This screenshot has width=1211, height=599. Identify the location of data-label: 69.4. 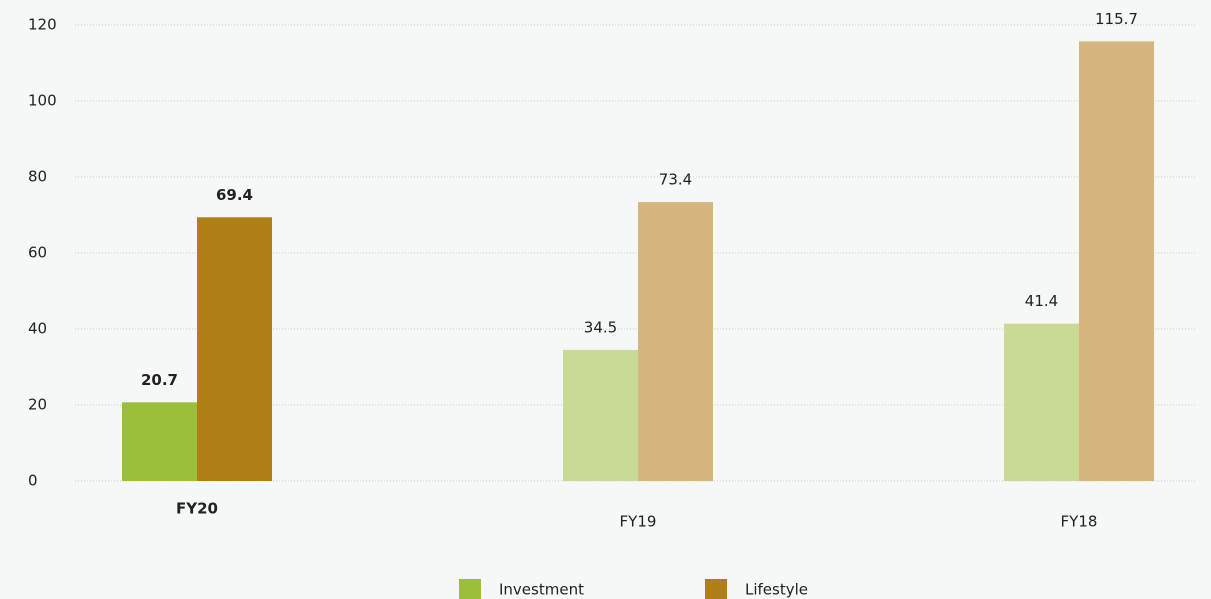
(234, 195).